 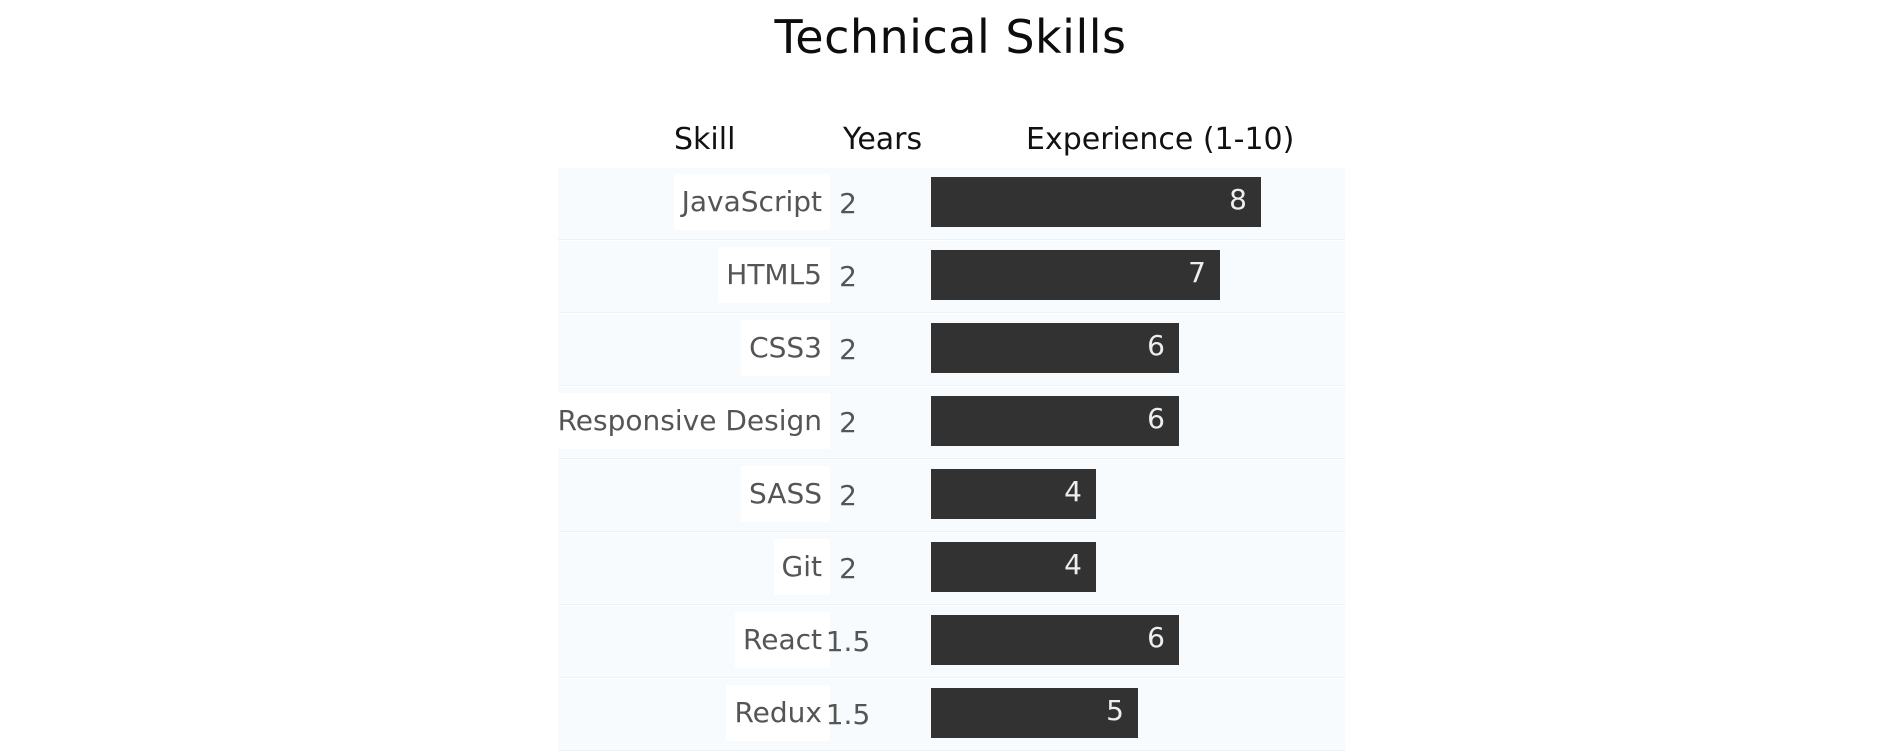 I want to click on skill-label: React, so click(x=782, y=640).